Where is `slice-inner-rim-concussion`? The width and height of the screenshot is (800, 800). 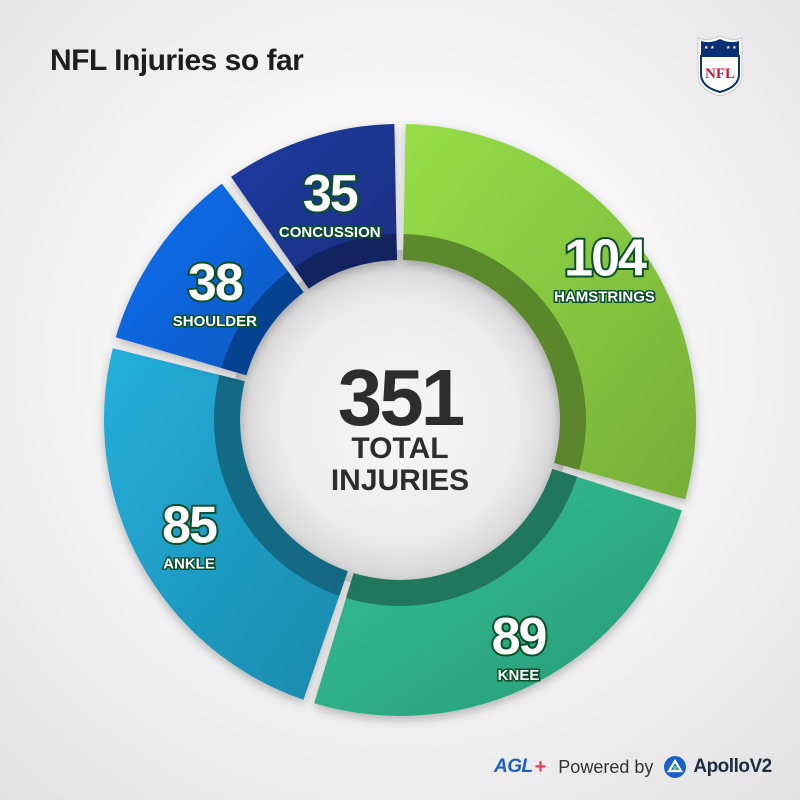
slice-inner-rim-concussion is located at coordinates (345, 261).